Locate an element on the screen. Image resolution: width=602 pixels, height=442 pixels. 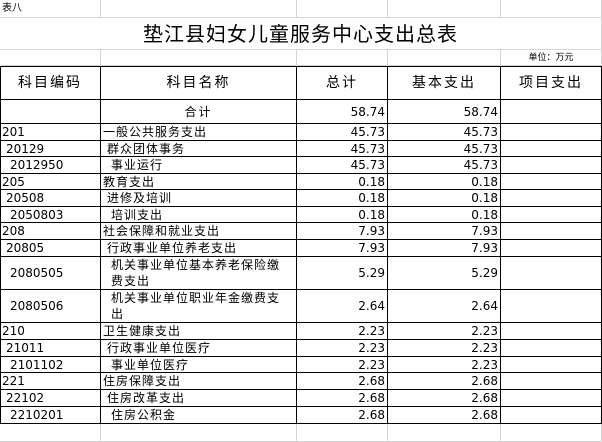
column-header: 总计 is located at coordinates (342, 83).